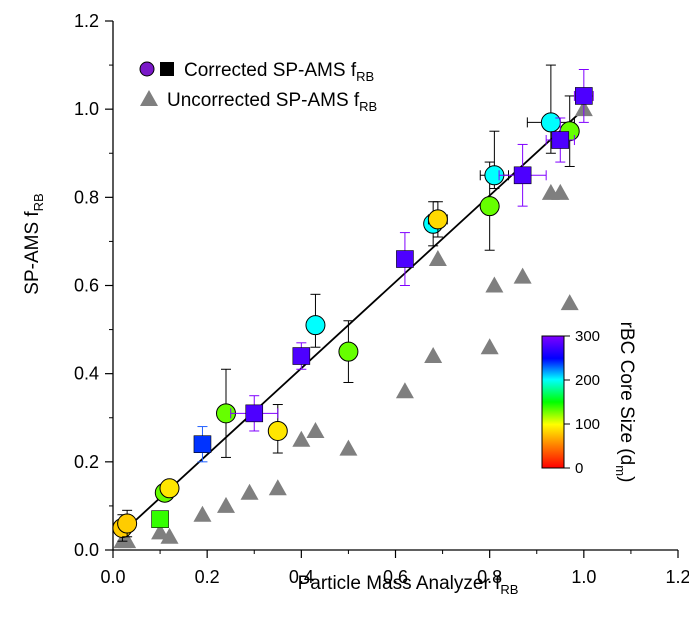 This screenshot has width=689, height=623. I want to click on y-tick-label: 0.2, so click(86, 462).